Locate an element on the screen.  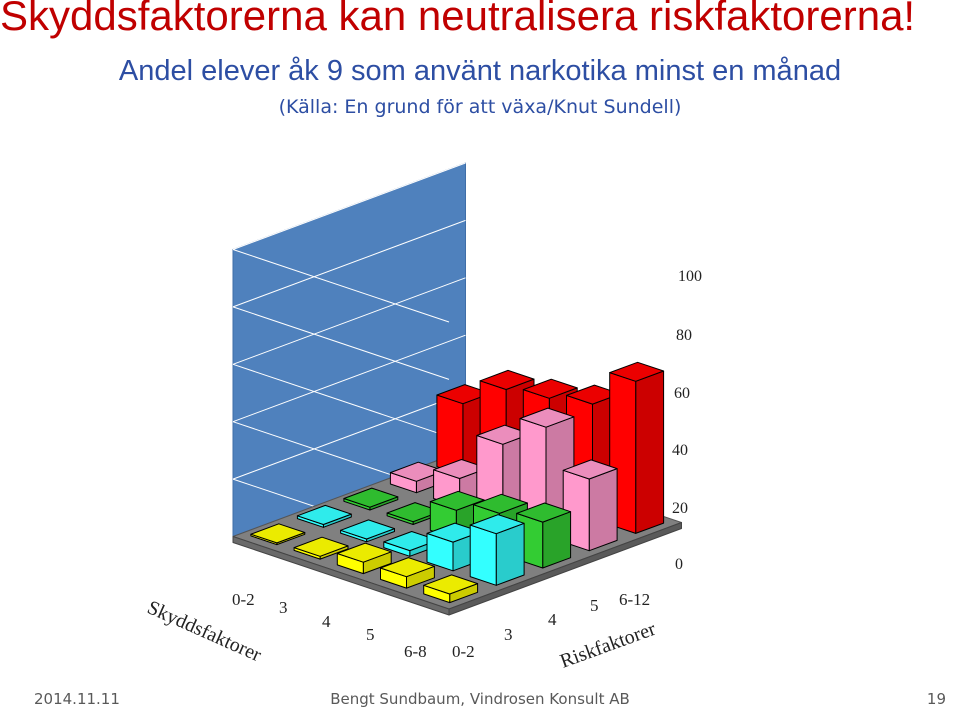
bar-side-face is located at coordinates (483, 555).